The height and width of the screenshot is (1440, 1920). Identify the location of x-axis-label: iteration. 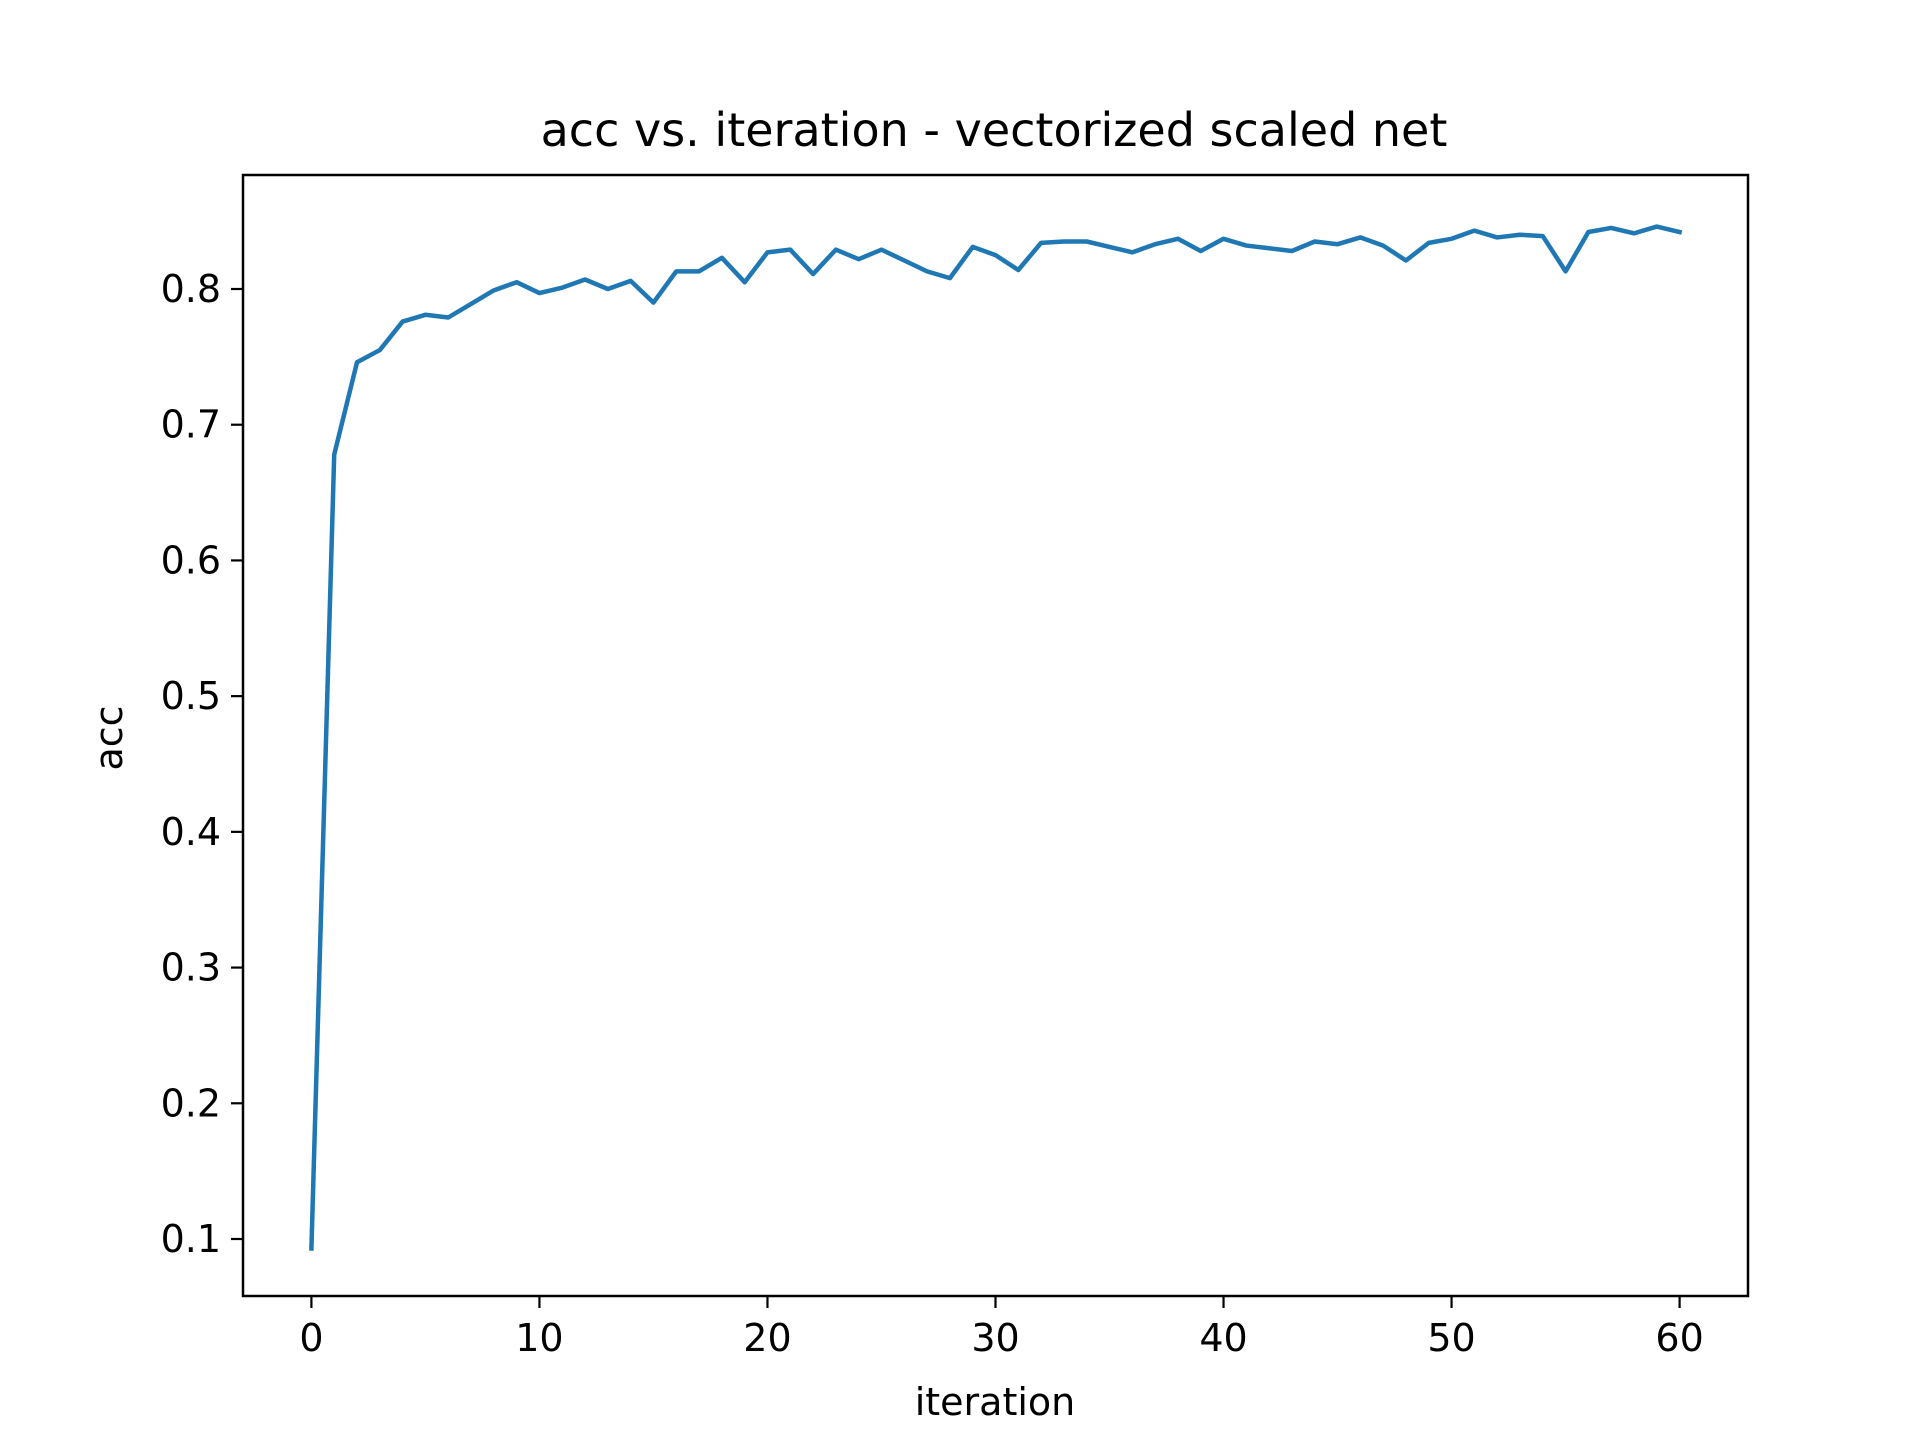
(995, 1402).